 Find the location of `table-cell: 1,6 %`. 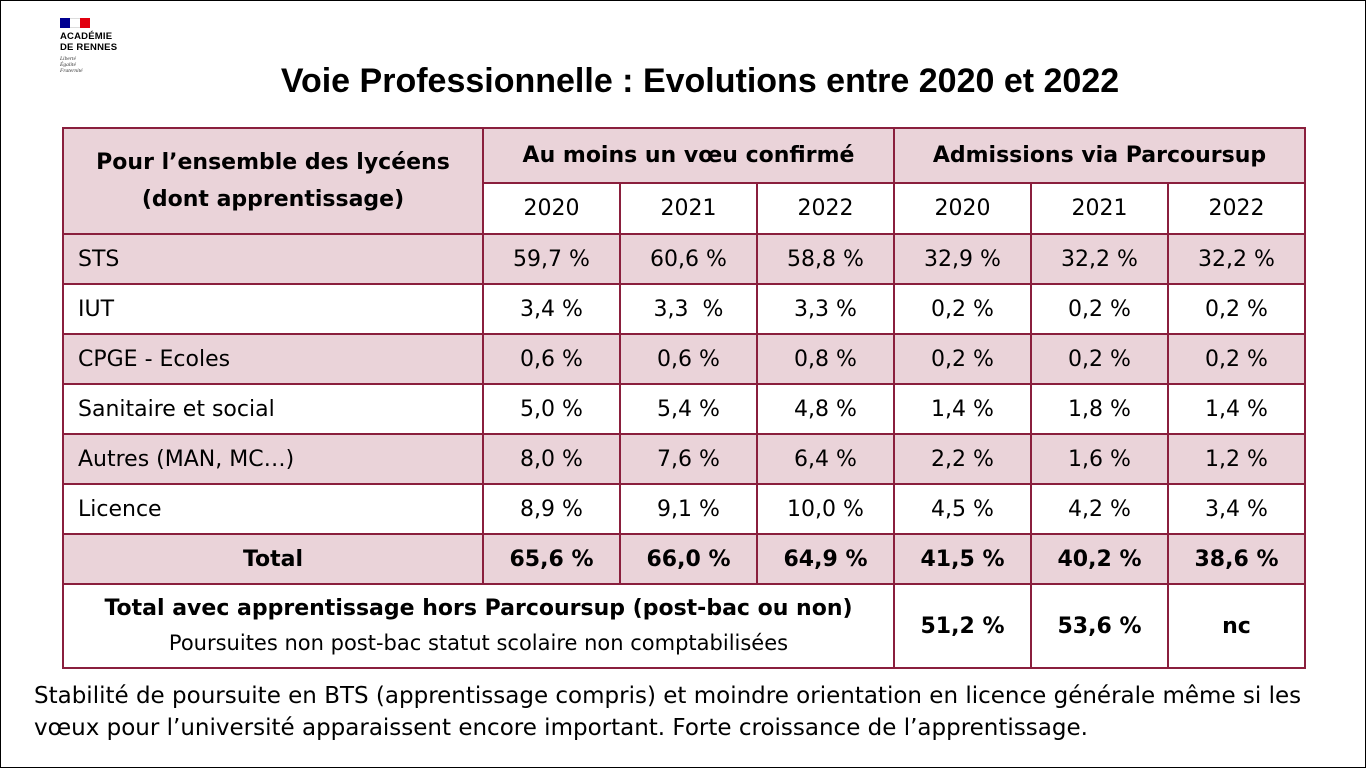

table-cell: 1,6 % is located at coordinates (1099, 459).